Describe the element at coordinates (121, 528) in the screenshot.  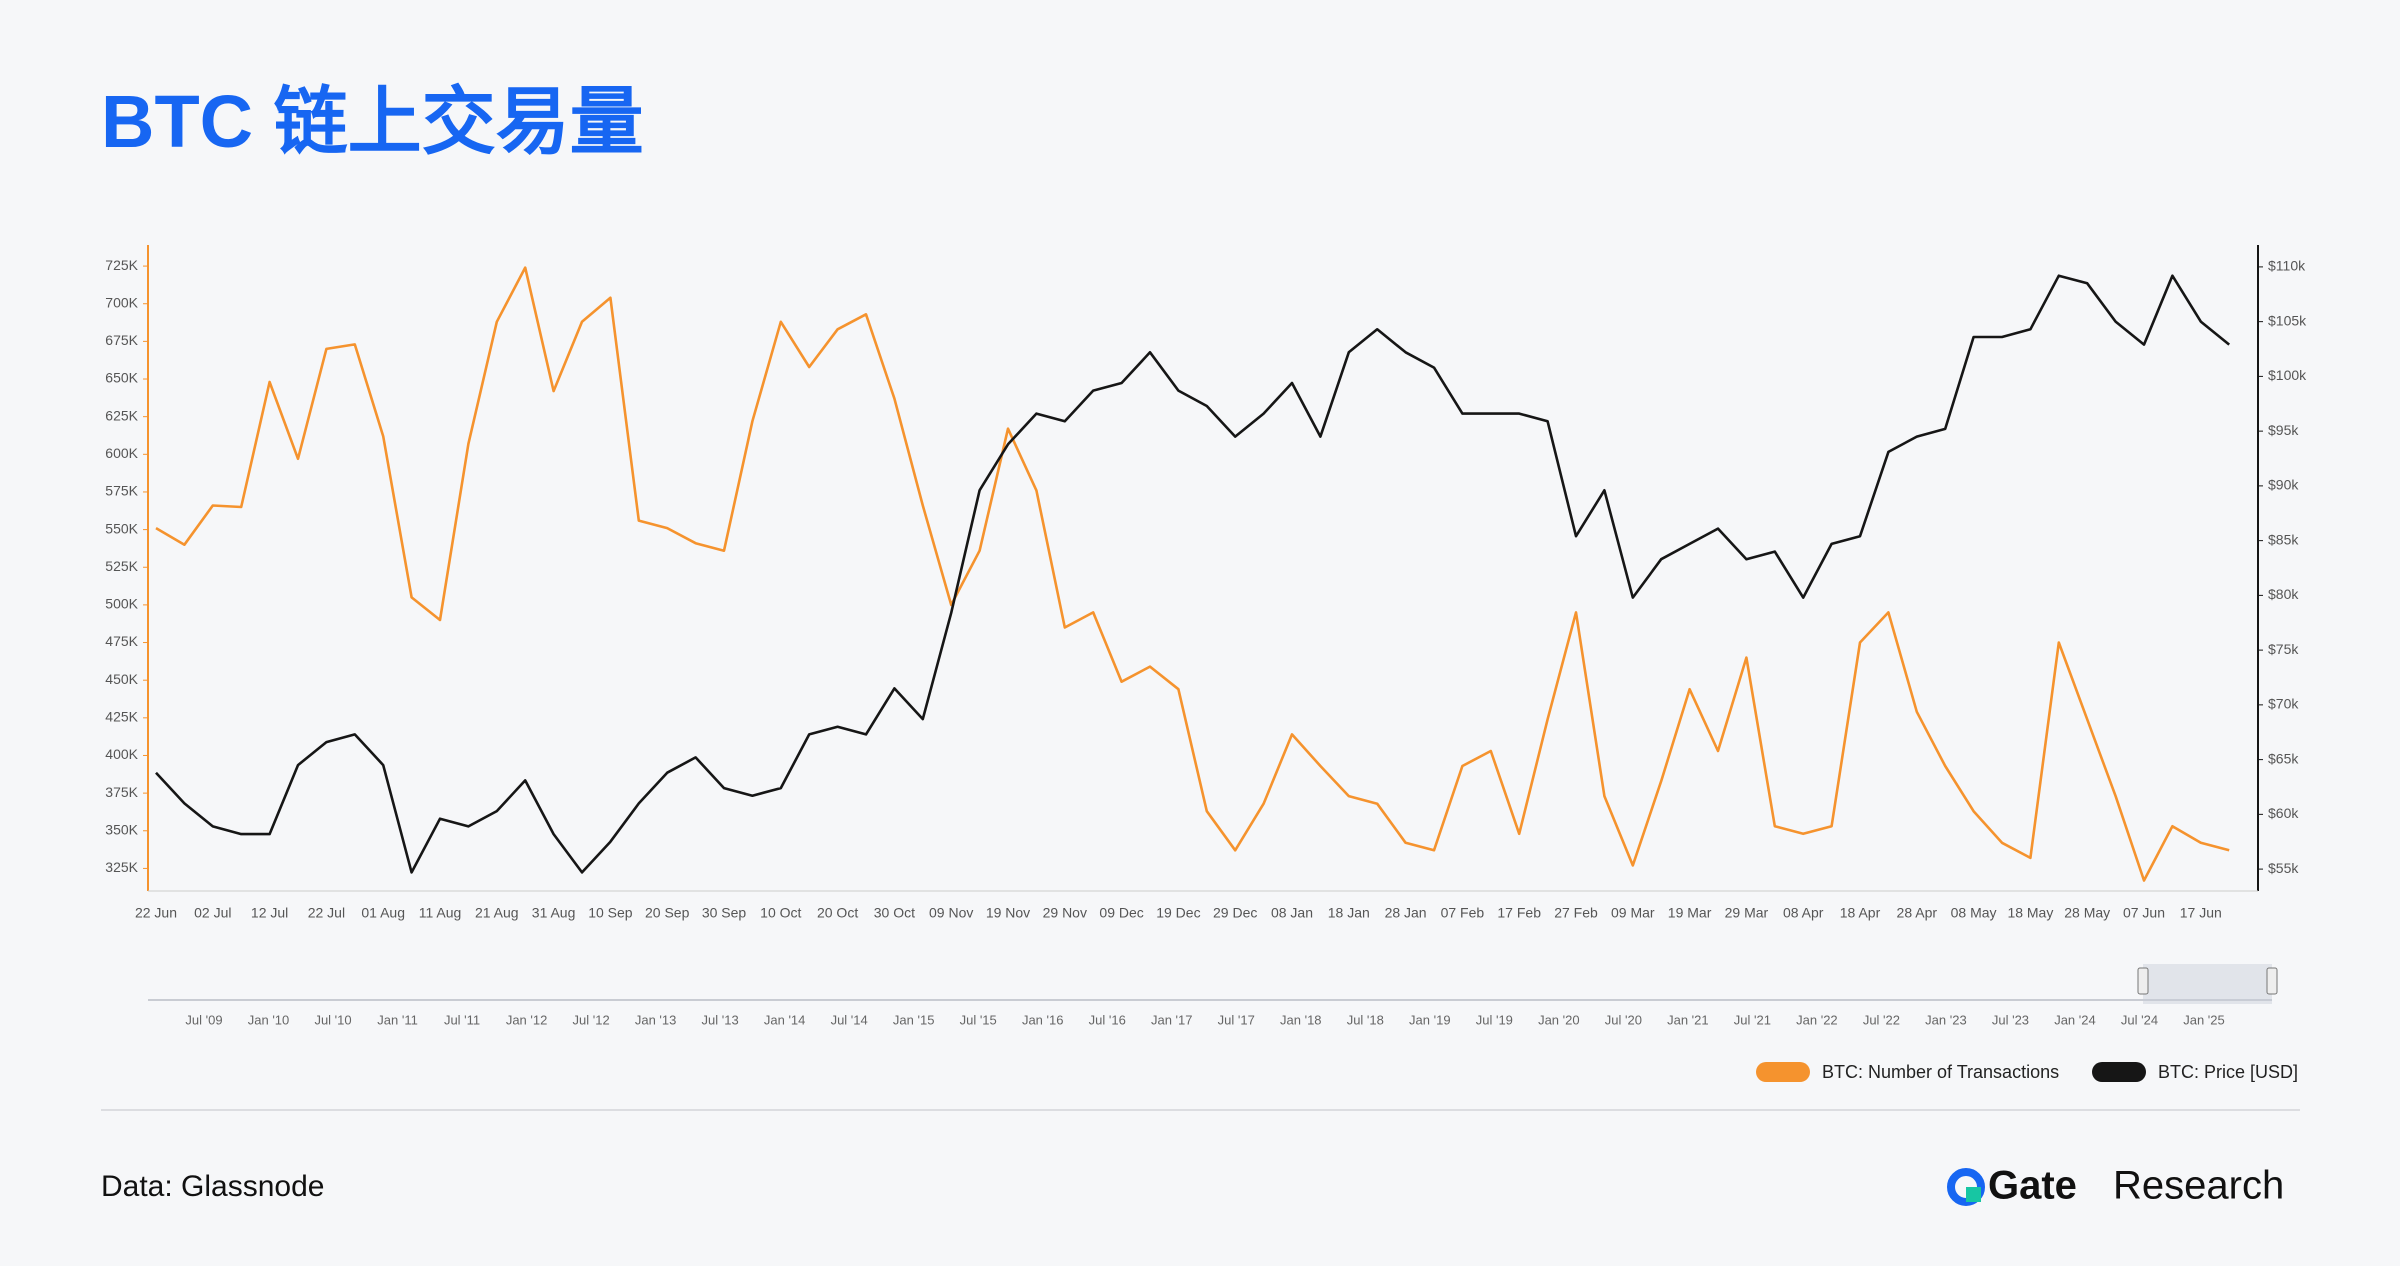
I see `y-tick-label: 550K` at that location.